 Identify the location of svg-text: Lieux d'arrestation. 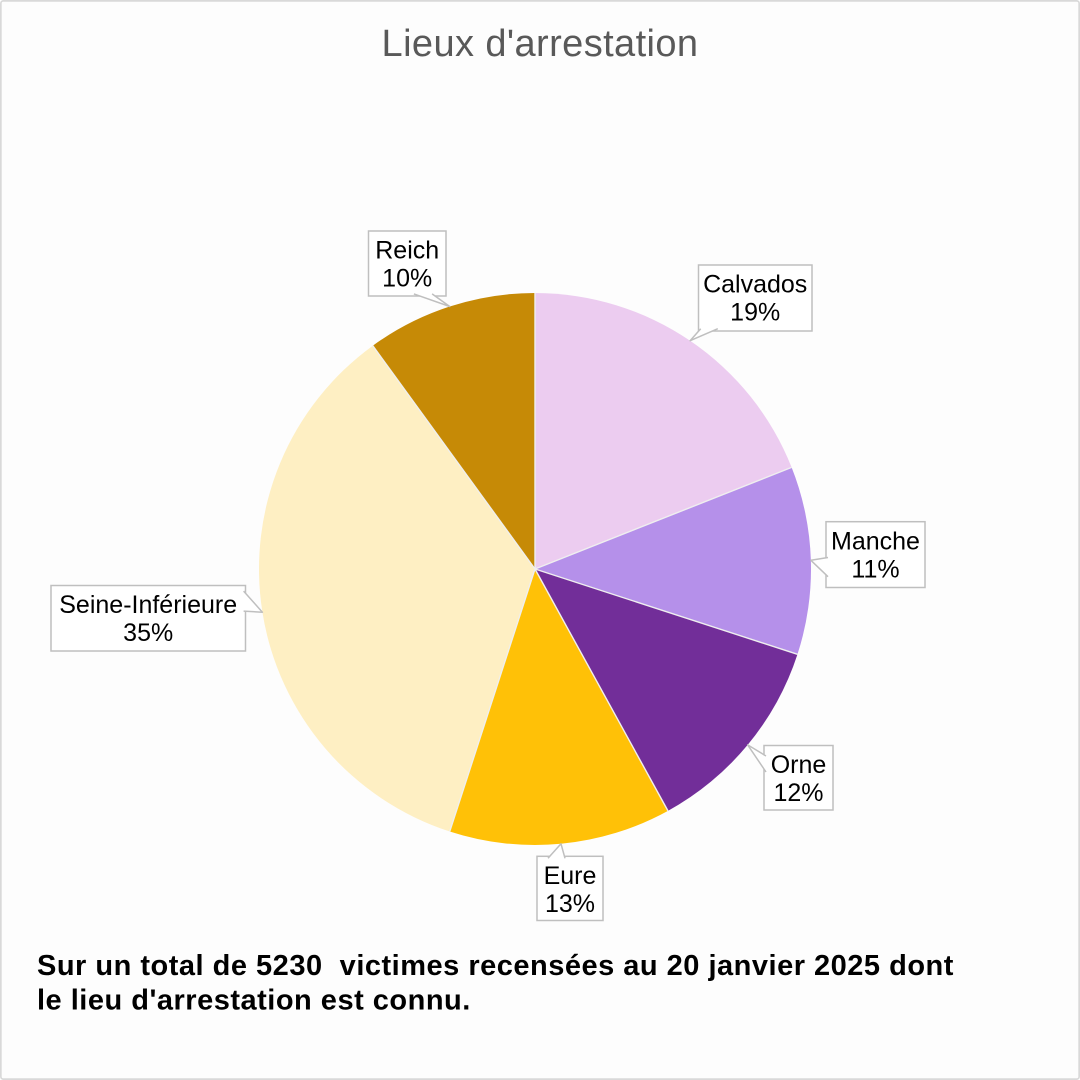
(540, 44).